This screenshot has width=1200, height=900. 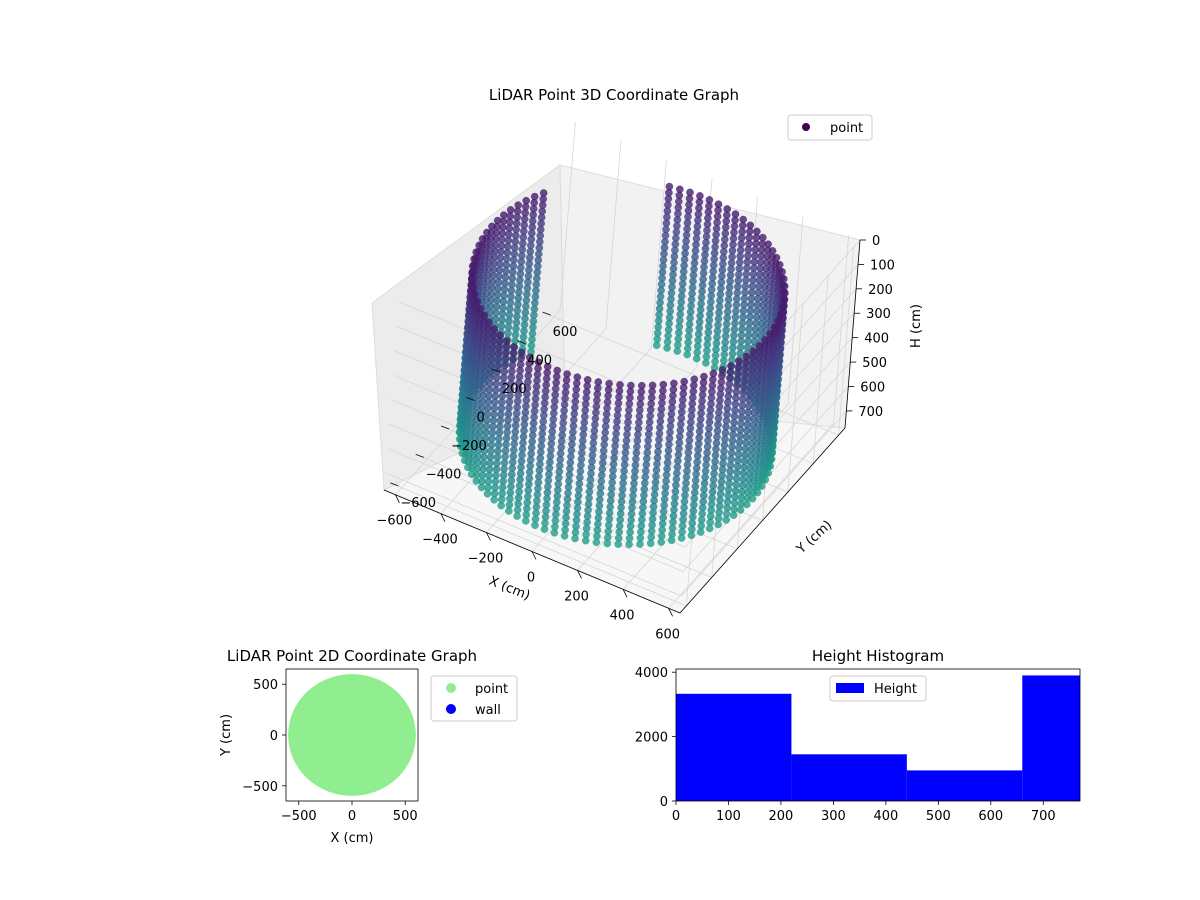 I want to click on plot-2d-y-tick-label: −500, so click(x=260, y=787).